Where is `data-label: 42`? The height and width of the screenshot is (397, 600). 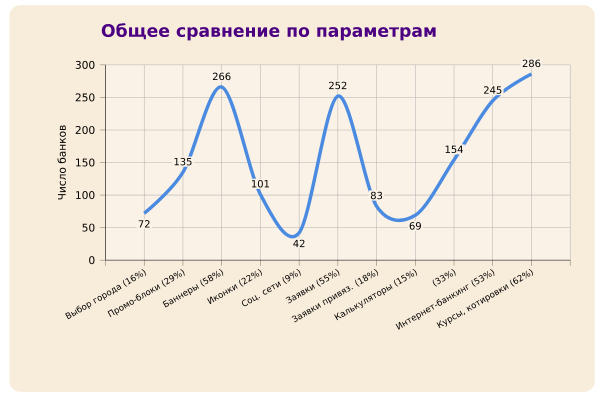 data-label: 42 is located at coordinates (298, 243).